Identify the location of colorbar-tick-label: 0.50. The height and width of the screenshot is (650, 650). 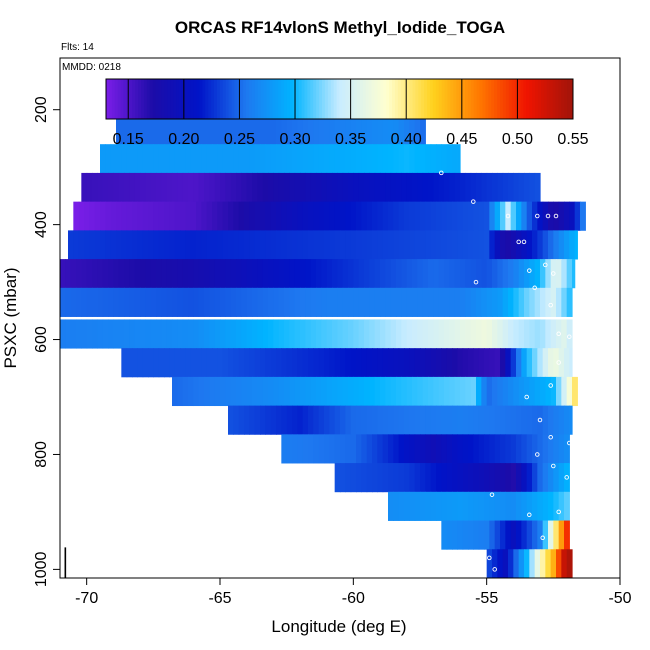
(517, 139).